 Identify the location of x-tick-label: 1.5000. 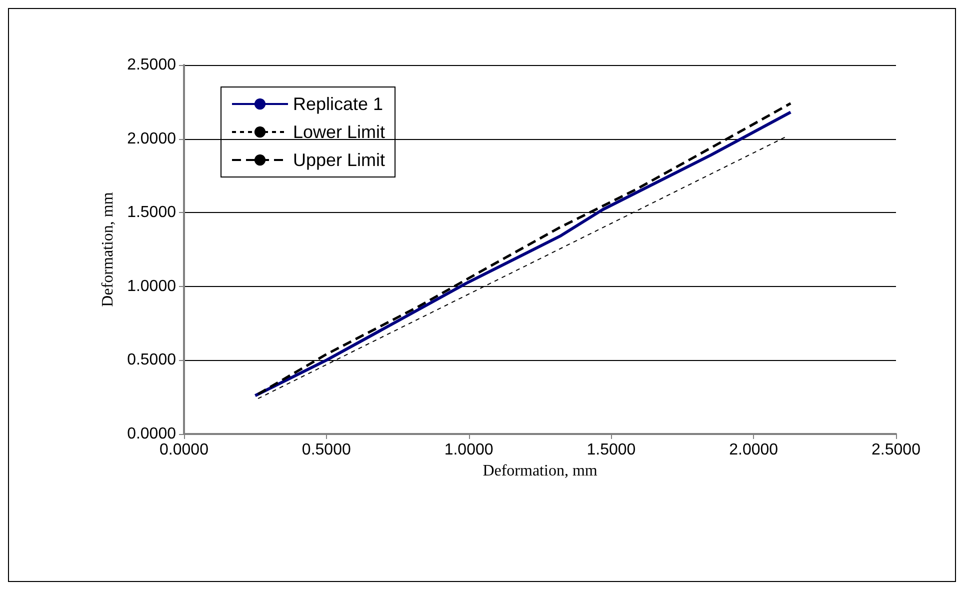
(611, 450).